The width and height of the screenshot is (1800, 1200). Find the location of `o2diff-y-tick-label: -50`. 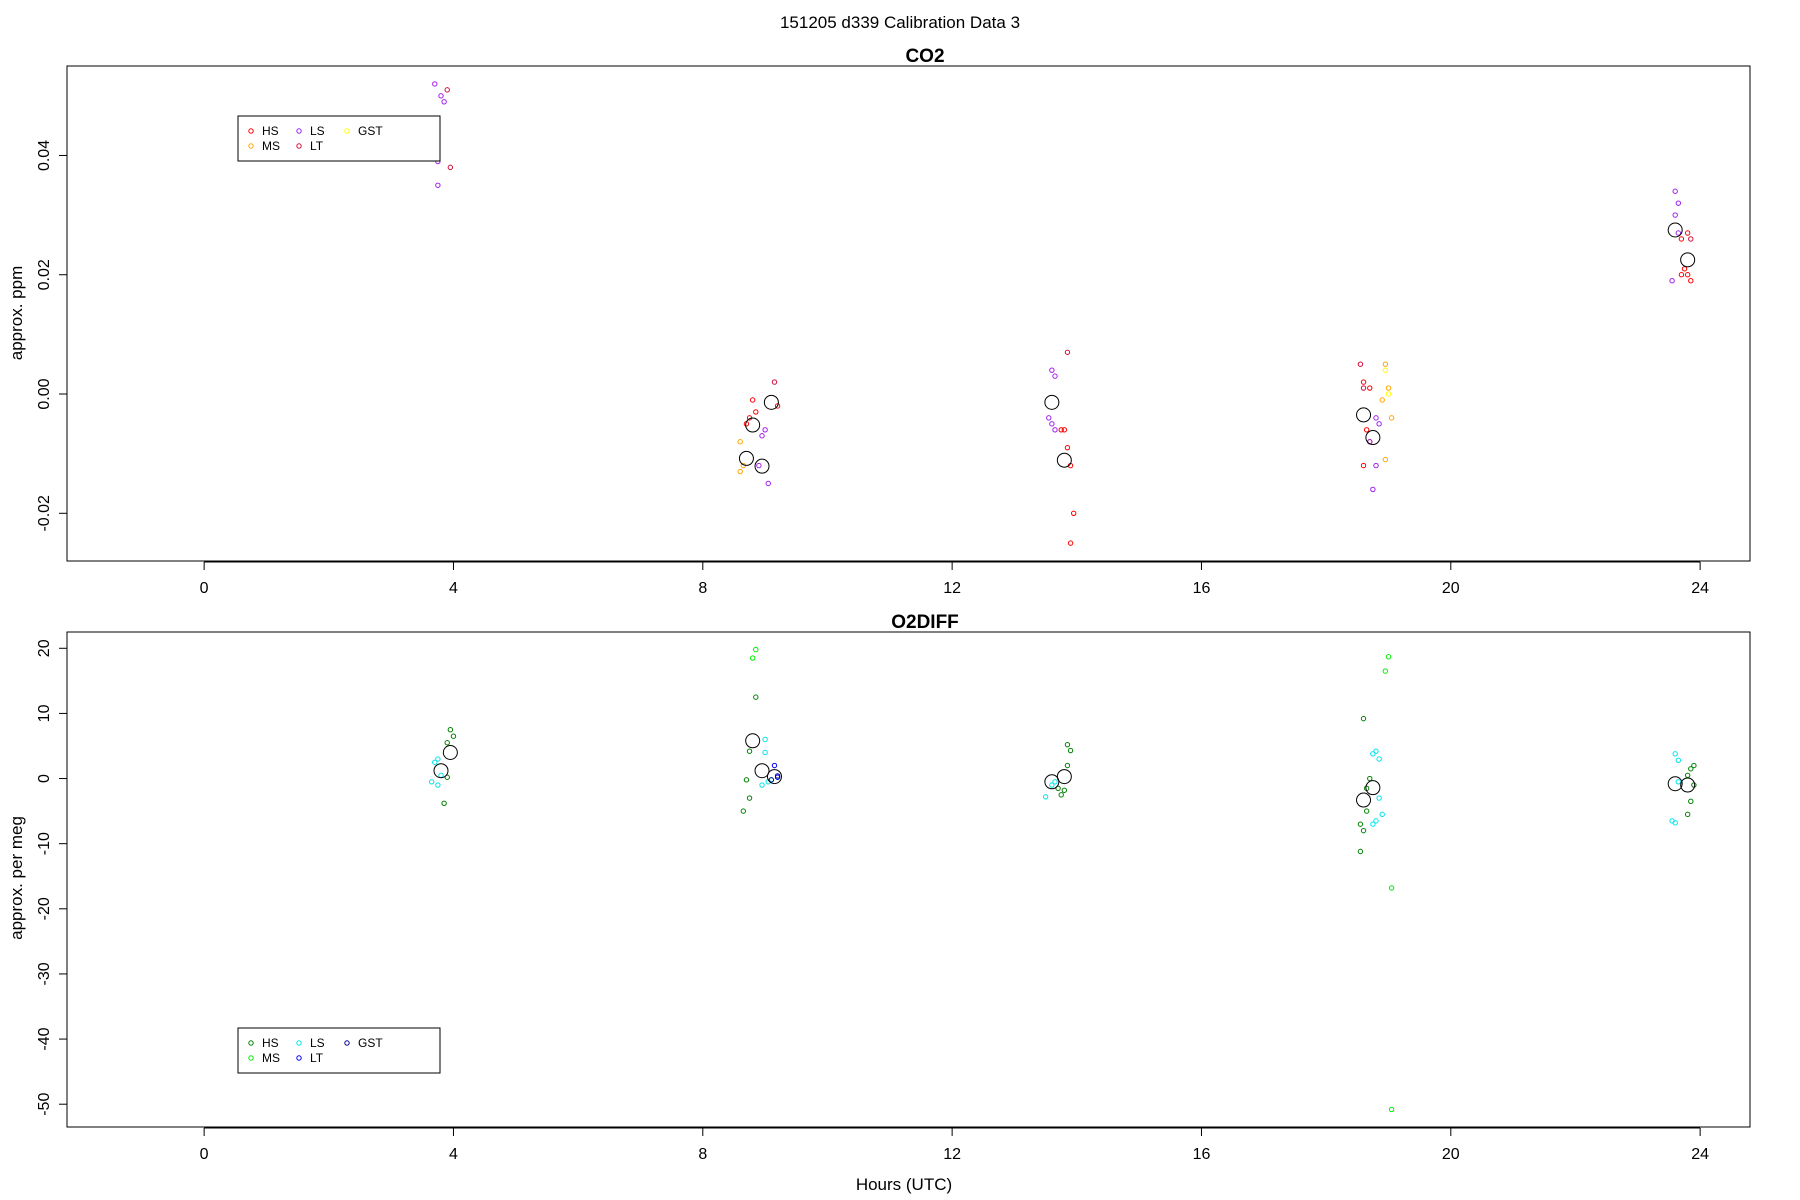

o2diff-y-tick-label: -50 is located at coordinates (44, 1104).